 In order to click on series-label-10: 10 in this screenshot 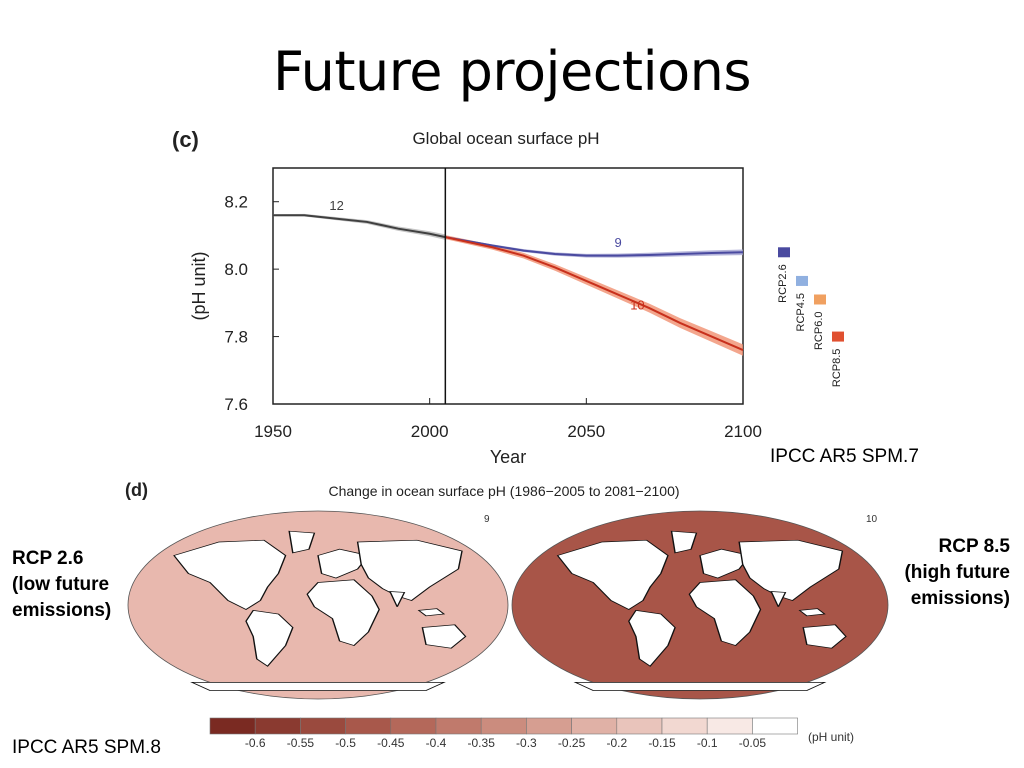, I will do `click(637, 305)`.